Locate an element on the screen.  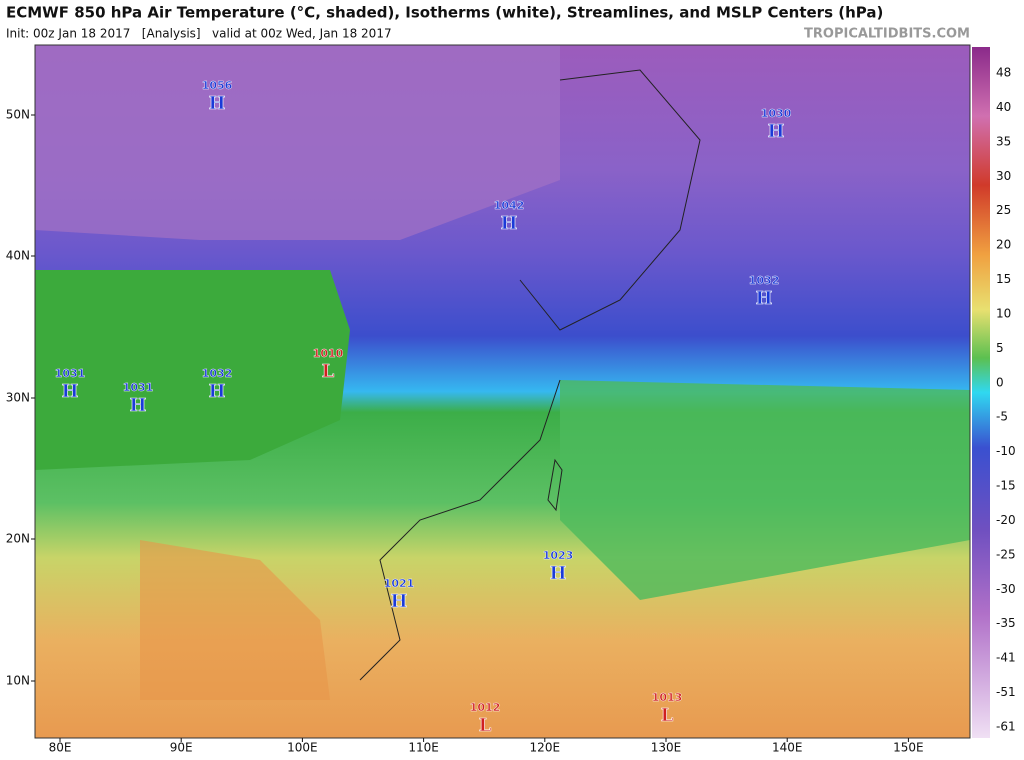
lat-label: 30N is located at coordinates (18, 398).